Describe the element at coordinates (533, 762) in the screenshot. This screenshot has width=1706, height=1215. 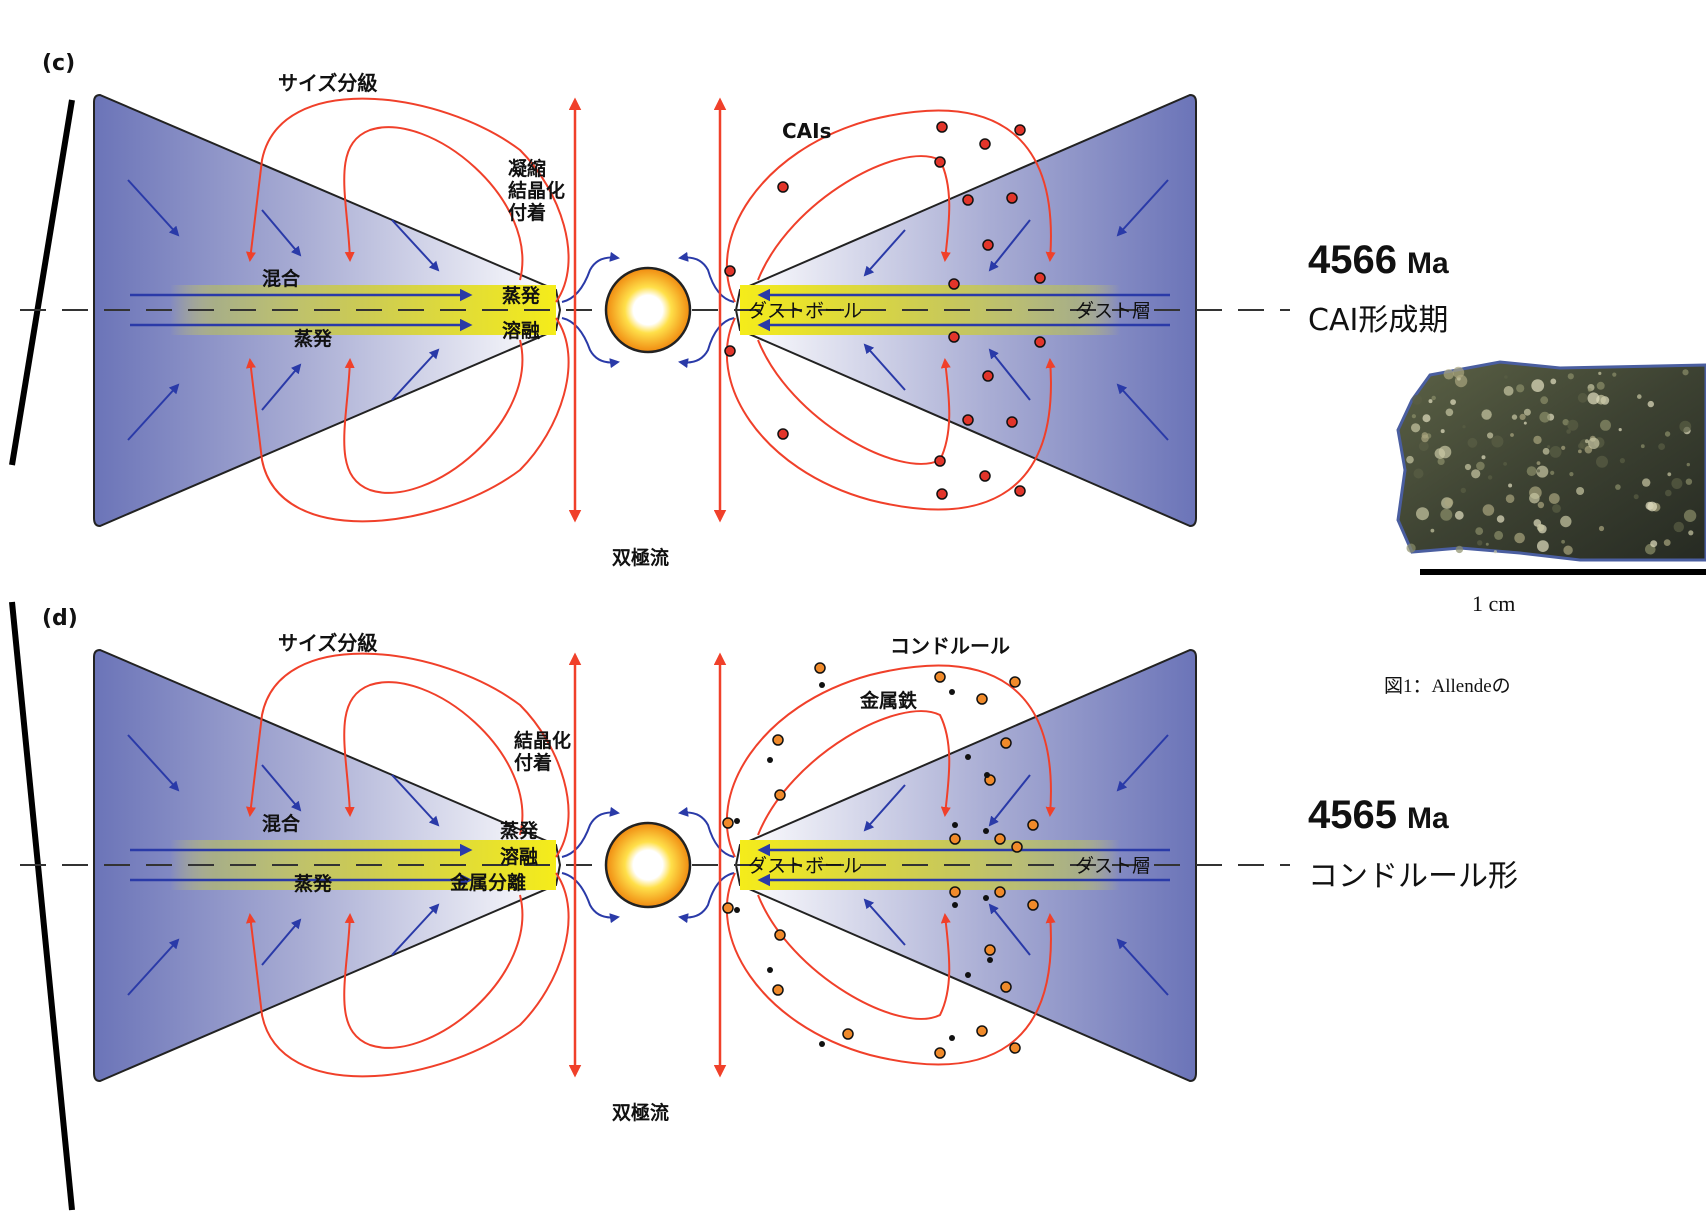
I see `accretion-label: 付着` at that location.